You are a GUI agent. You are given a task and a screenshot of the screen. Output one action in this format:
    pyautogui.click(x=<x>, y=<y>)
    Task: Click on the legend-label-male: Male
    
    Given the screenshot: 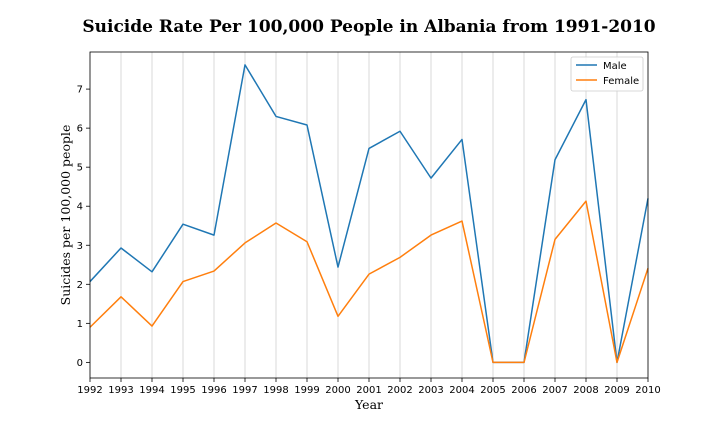 What is the action you would take?
    pyautogui.click(x=615, y=66)
    